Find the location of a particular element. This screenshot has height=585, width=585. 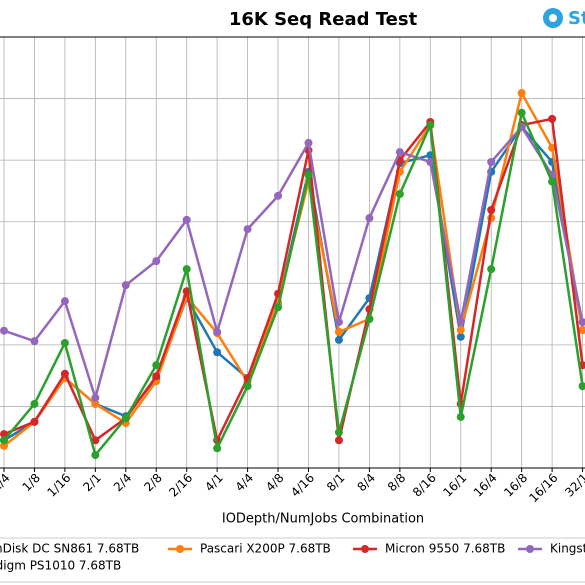

x-tick-label: 8/4 is located at coordinates (366, 483).